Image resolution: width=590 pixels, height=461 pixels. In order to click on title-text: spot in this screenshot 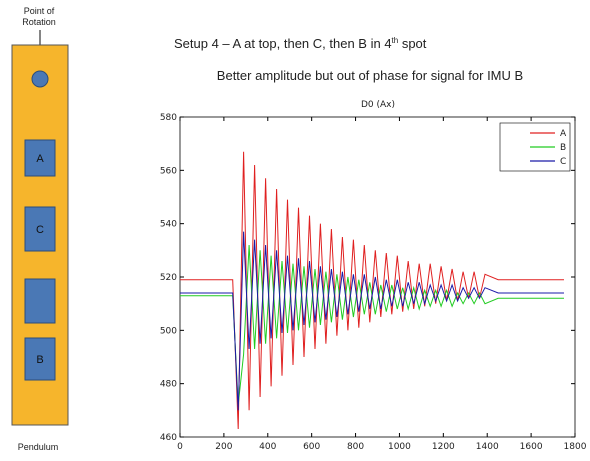, I will do `click(412, 43)`.